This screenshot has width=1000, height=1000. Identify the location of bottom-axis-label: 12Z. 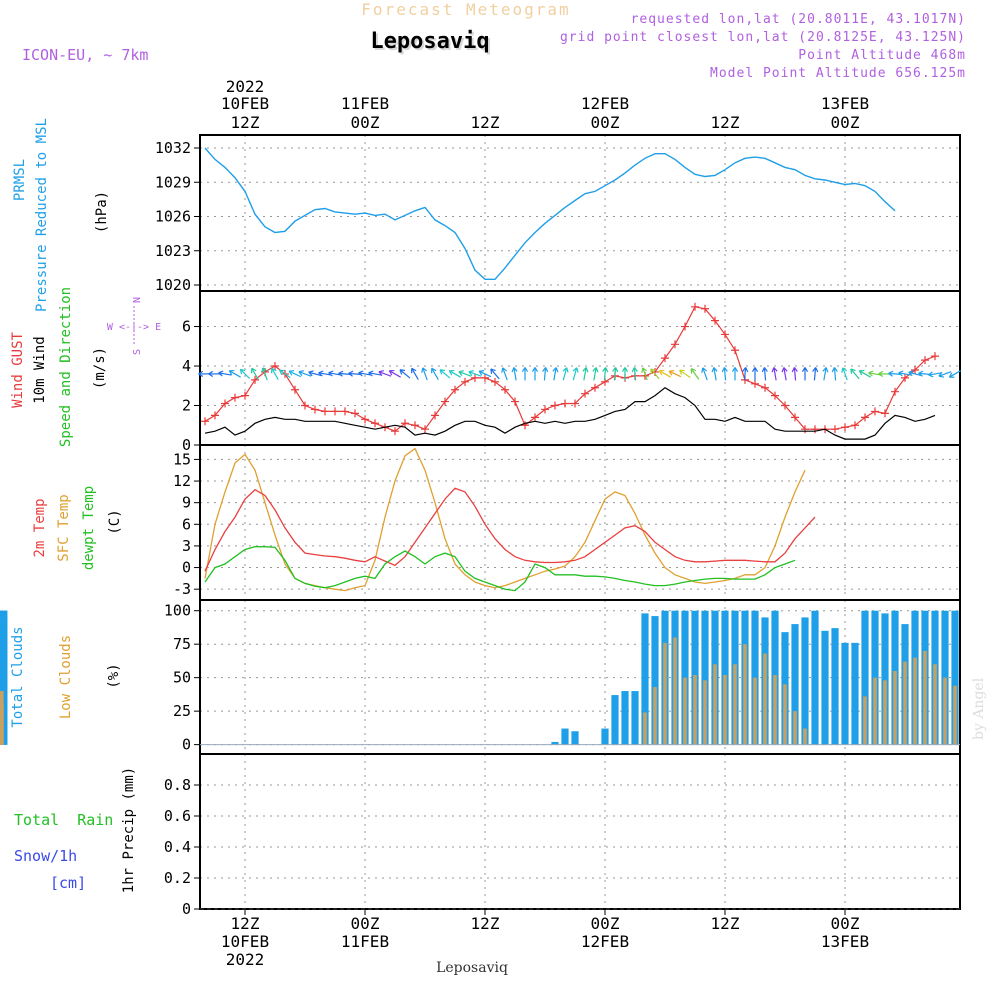
(725, 923).